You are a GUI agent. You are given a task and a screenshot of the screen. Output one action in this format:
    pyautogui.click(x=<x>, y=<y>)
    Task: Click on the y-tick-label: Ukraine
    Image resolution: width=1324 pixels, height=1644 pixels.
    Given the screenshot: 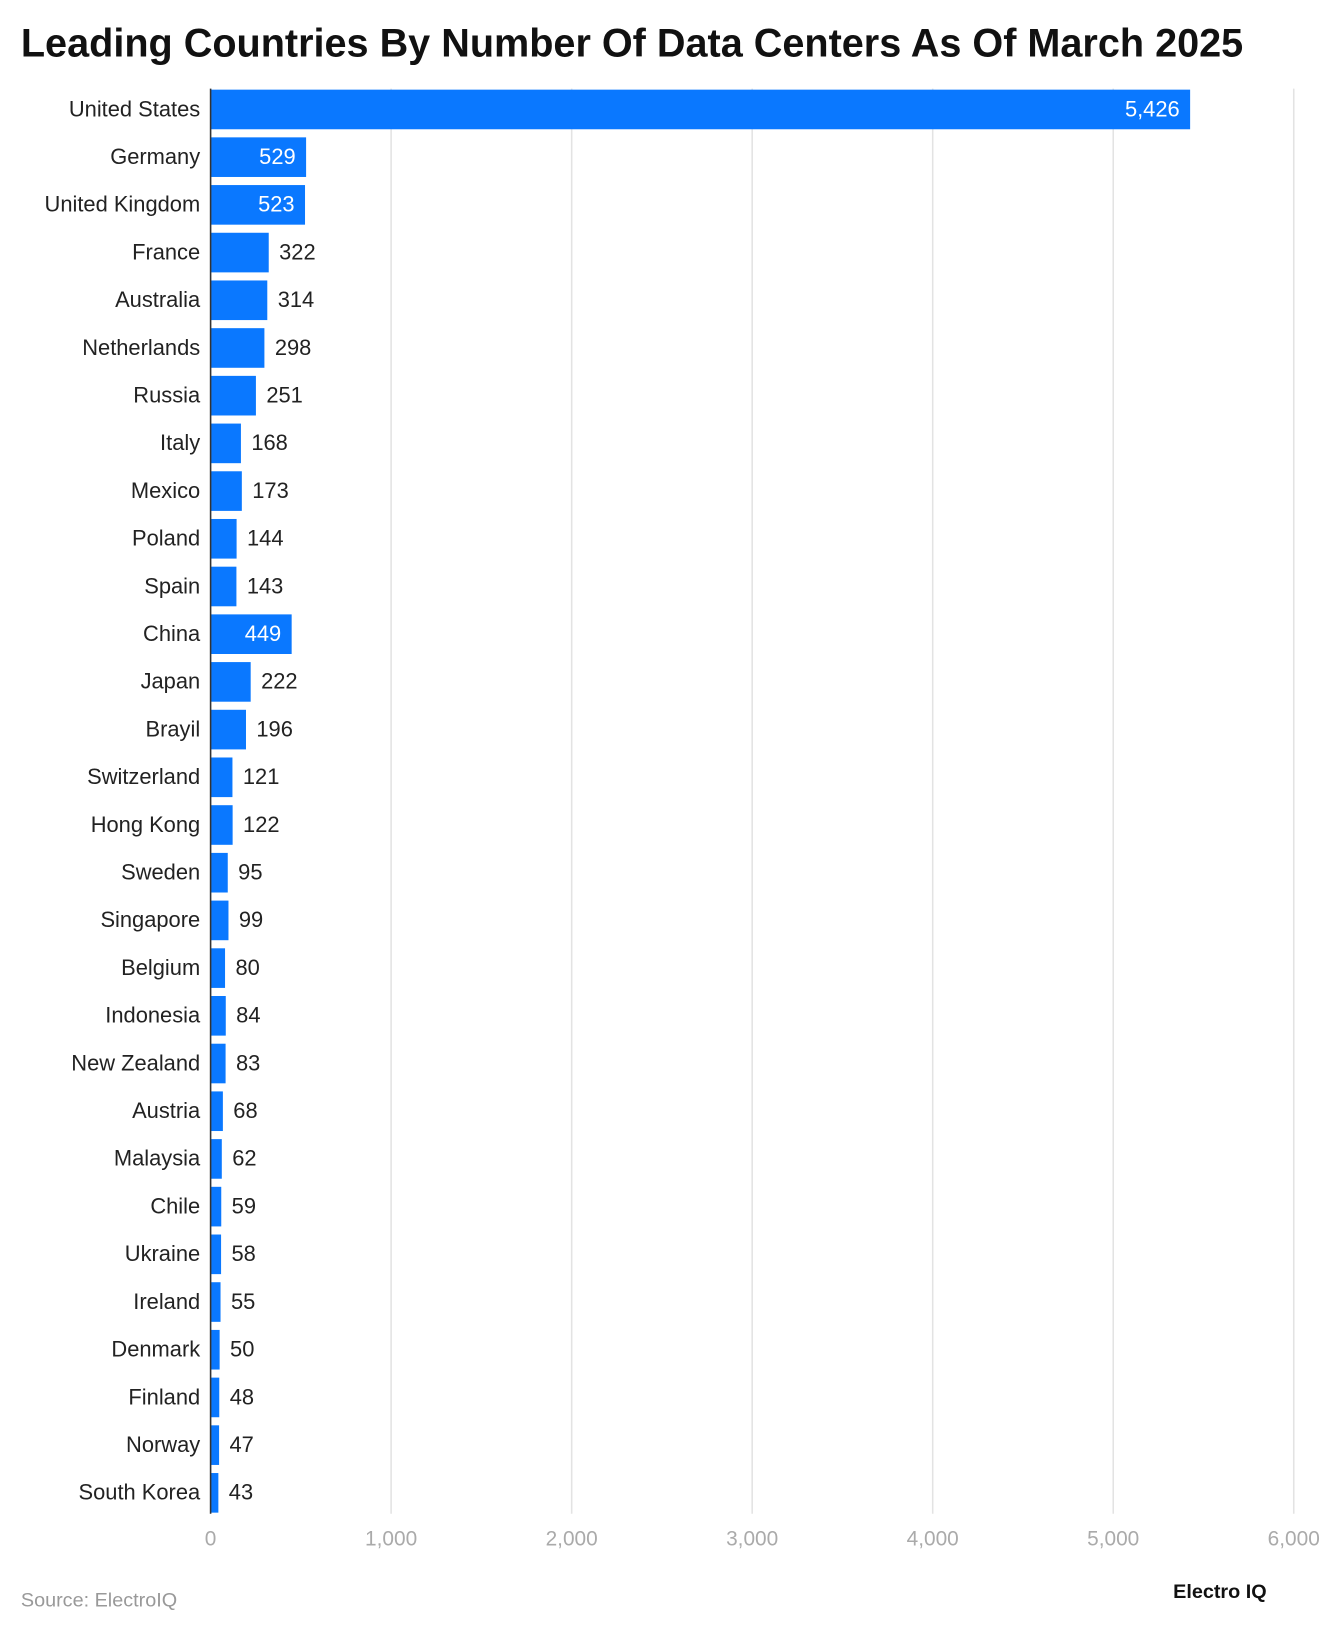 What is the action you would take?
    pyautogui.click(x=162, y=1253)
    